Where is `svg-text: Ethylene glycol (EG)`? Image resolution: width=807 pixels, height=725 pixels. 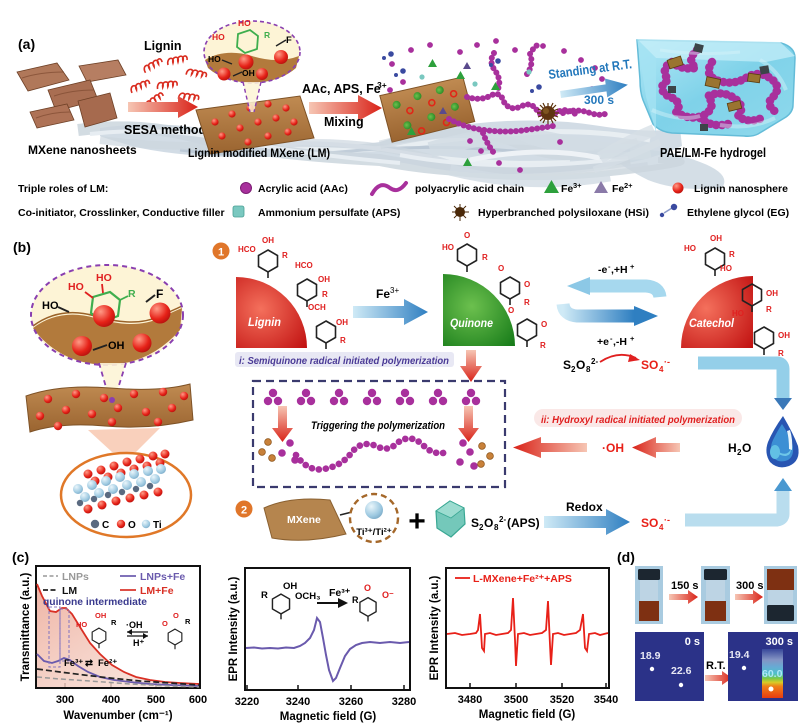 svg-text: Ethylene glycol (EG) is located at coordinates (738, 213).